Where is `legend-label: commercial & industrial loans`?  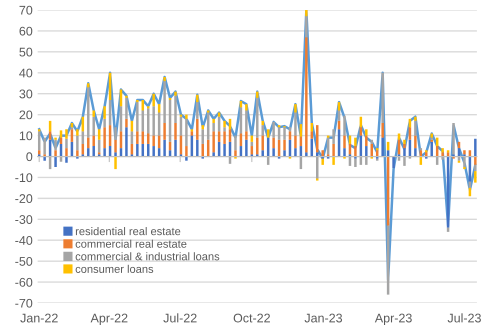
legend-label: commercial & industrial loans is located at coordinates (148, 256).